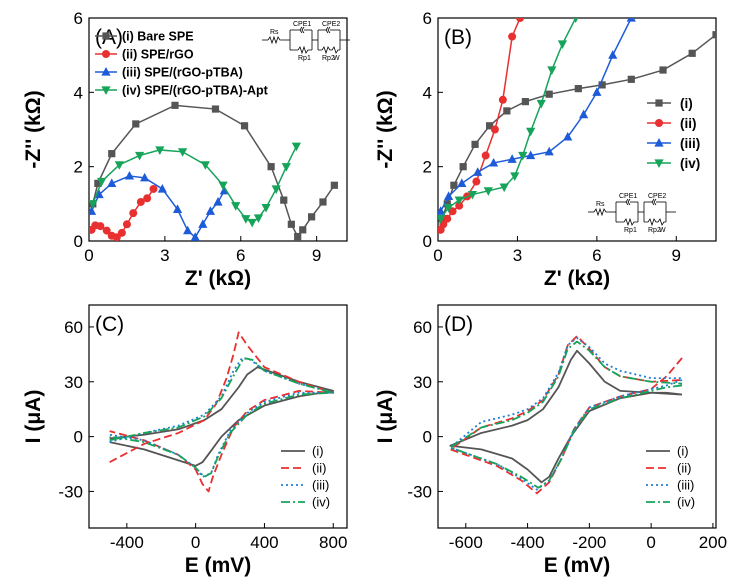 This screenshot has height=585, width=743. Describe the element at coordinates (331, 24) in the screenshot. I see `circuit-label-cpe2: CPE2` at that location.